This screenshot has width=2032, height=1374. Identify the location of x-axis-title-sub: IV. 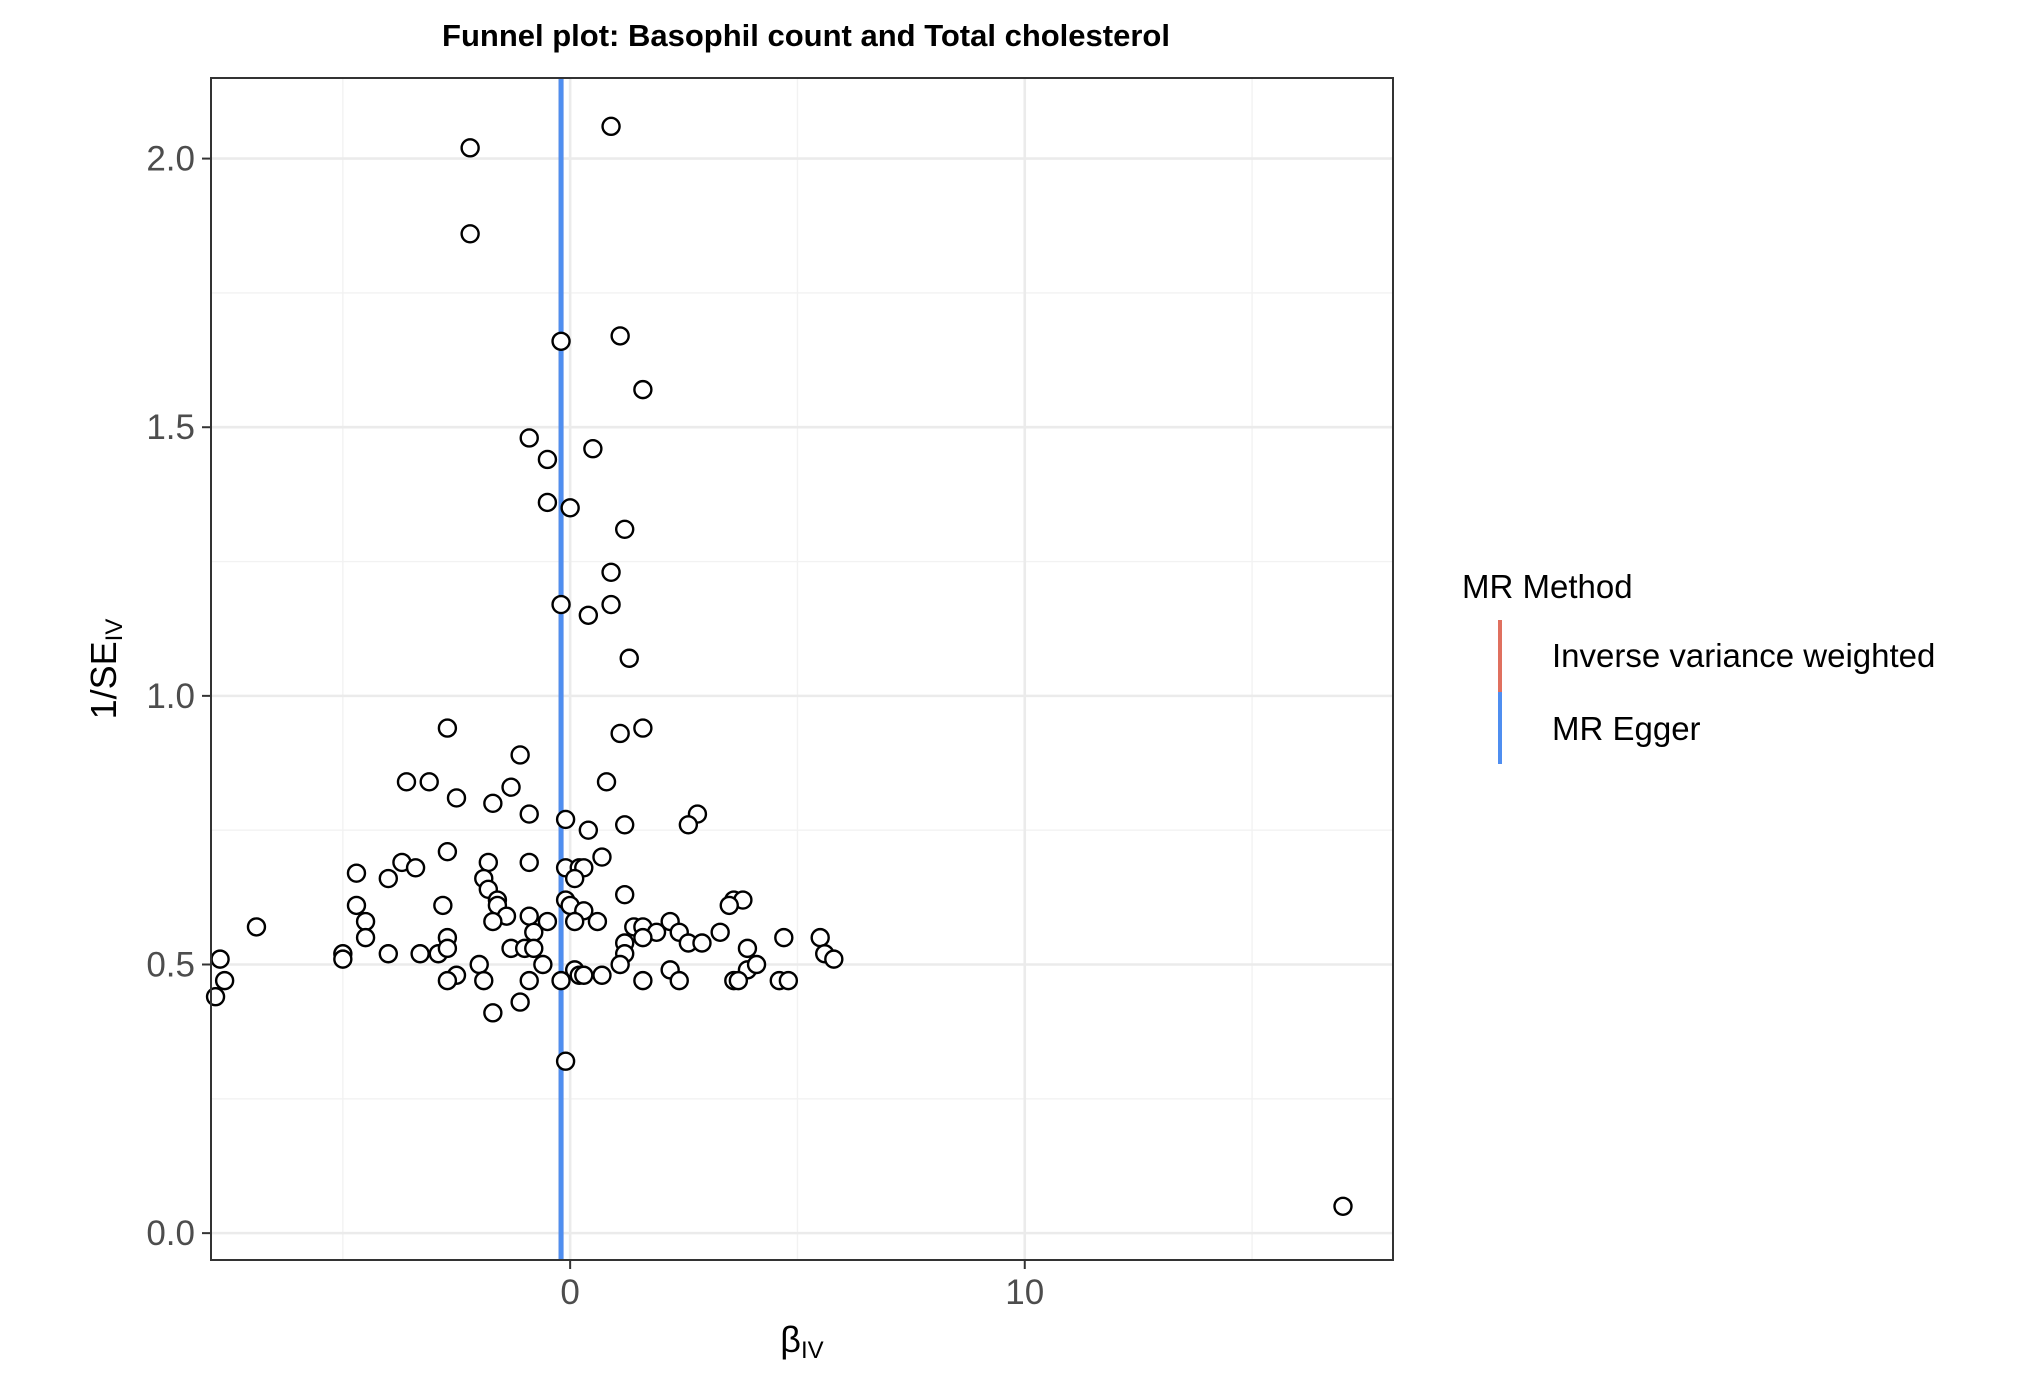
(812, 1350).